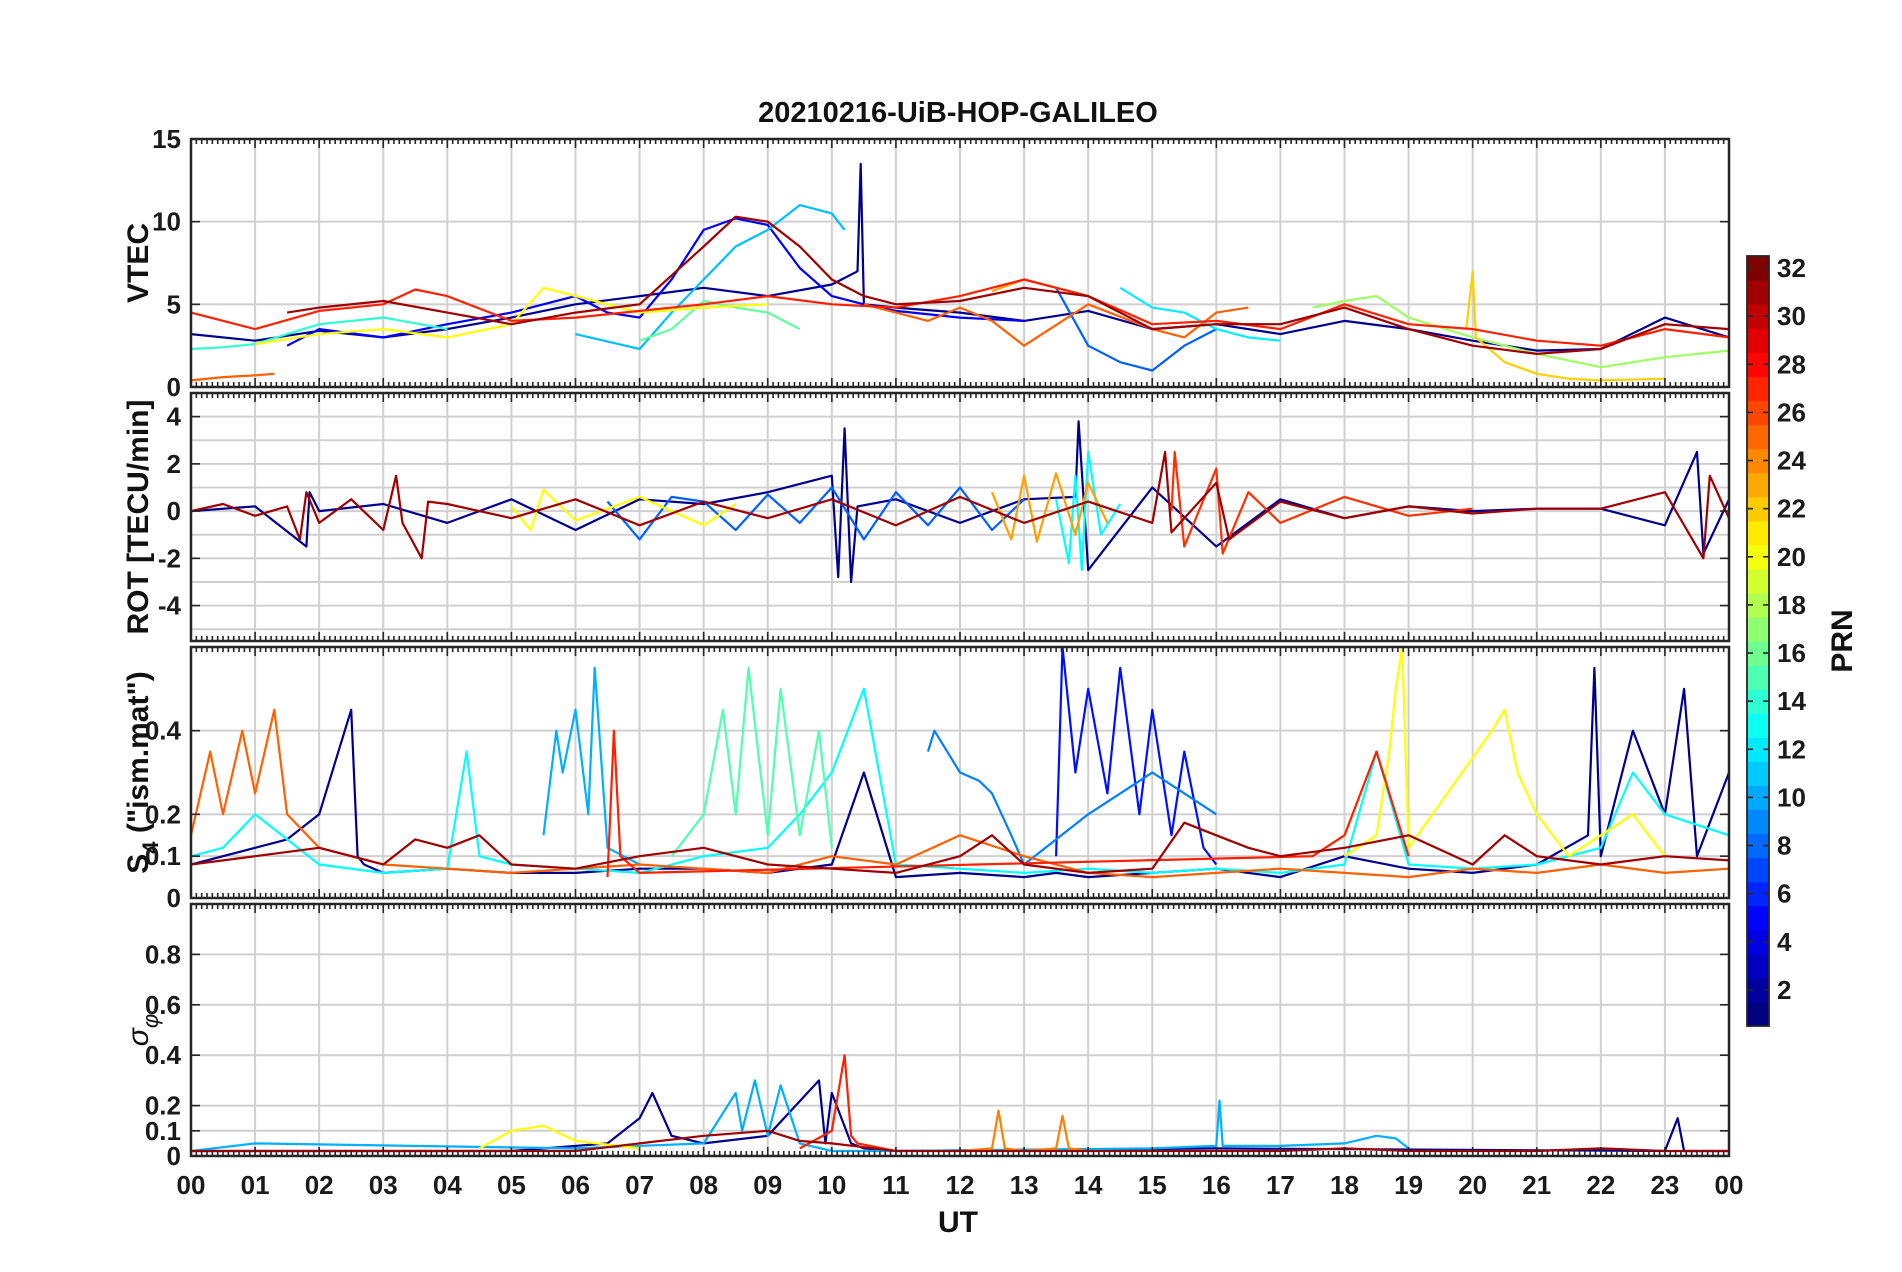 This screenshot has height=1272, width=1902. I want to click on colorbar-label: PRN, so click(1842, 640).